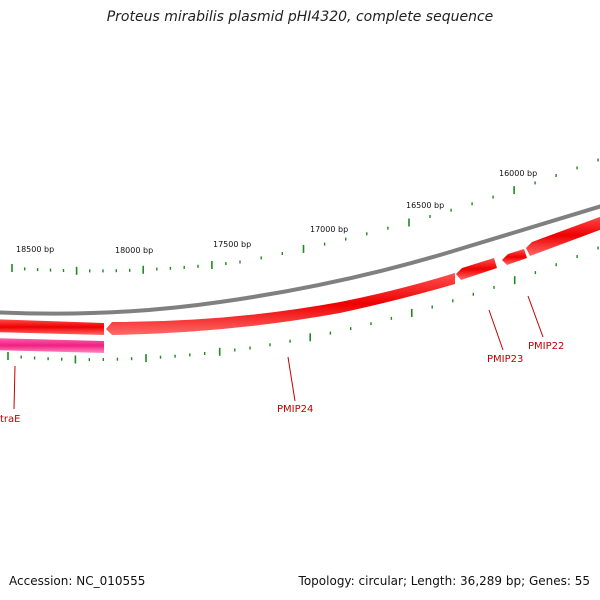  Describe the element at coordinates (295, 409) in the screenshot. I see `gene-label-PMIP24: PMIP24` at that location.